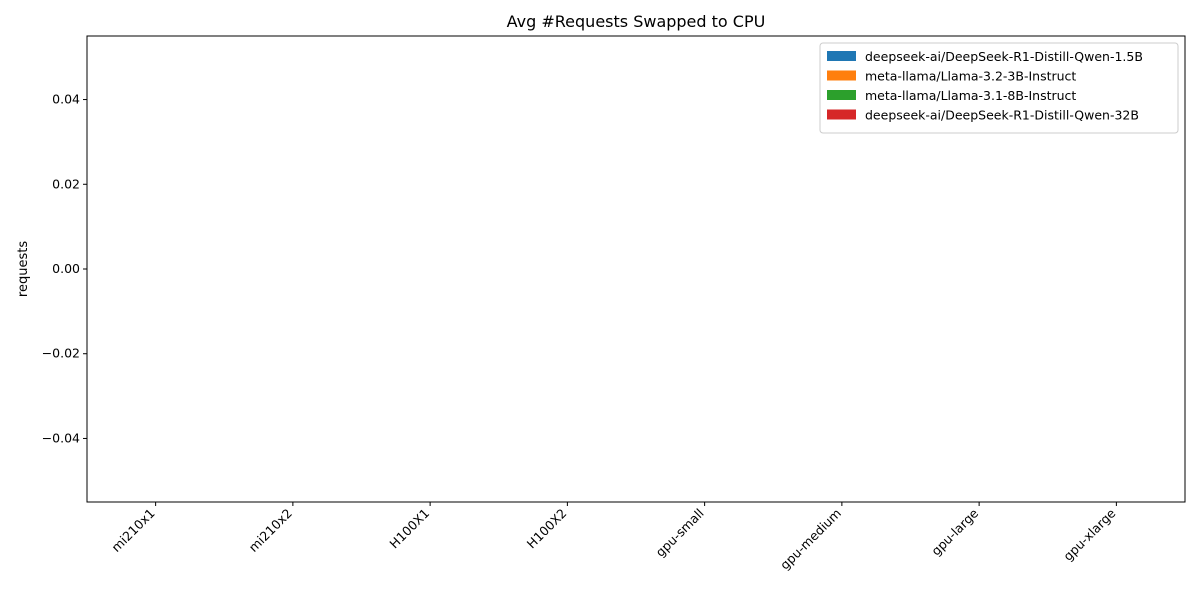 The width and height of the screenshot is (1200, 600). Describe the element at coordinates (1089, 534) in the screenshot. I see `x-tick-label: gpu-xlarge` at that location.